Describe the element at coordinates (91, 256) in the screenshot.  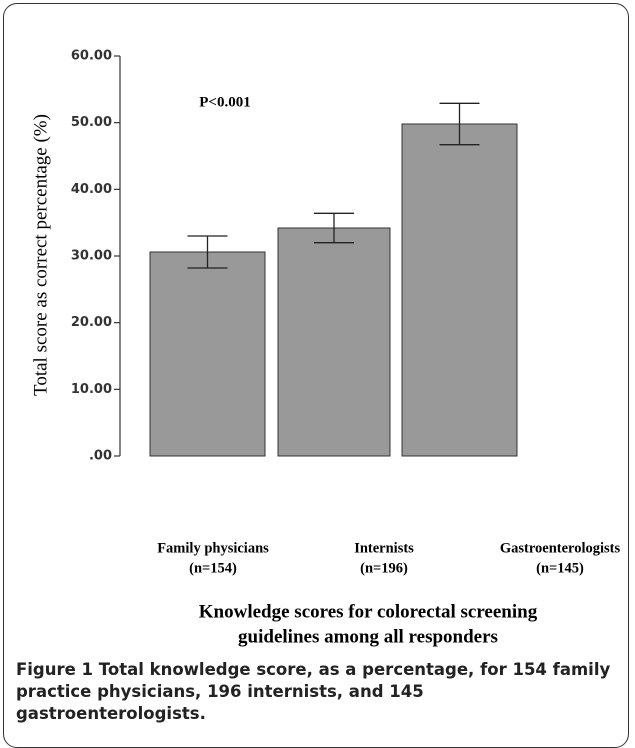
I see `y-tick-label: 30.00` at that location.